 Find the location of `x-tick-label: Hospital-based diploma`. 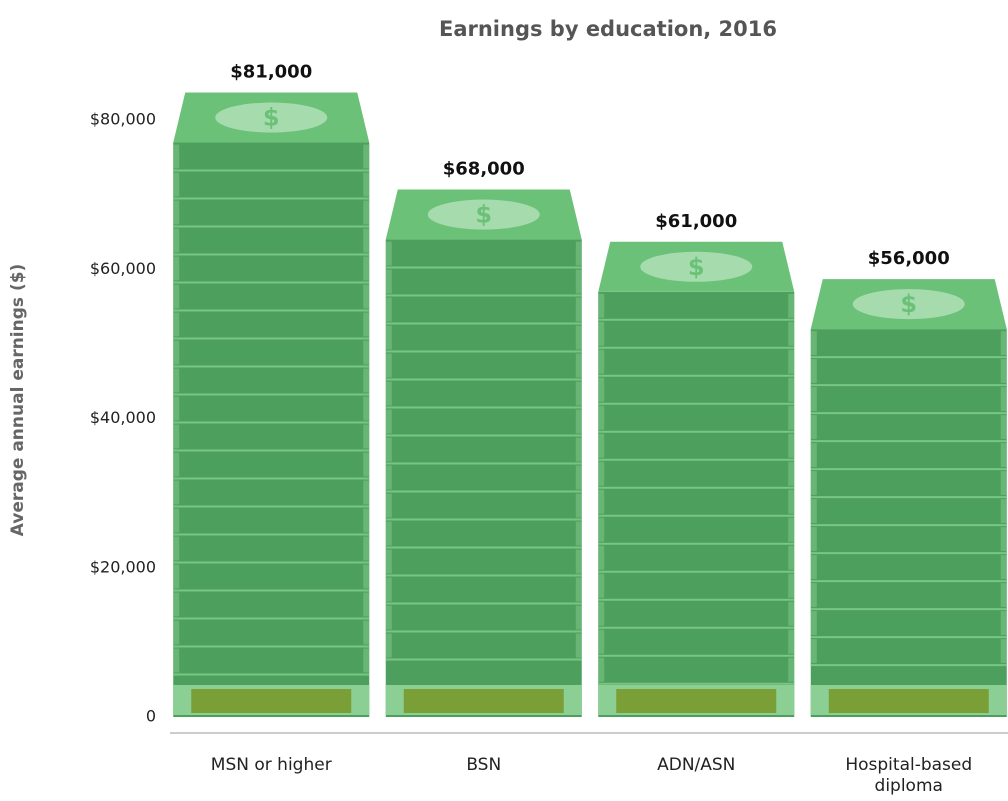

x-tick-label: Hospital-based diploma is located at coordinates (909, 775).